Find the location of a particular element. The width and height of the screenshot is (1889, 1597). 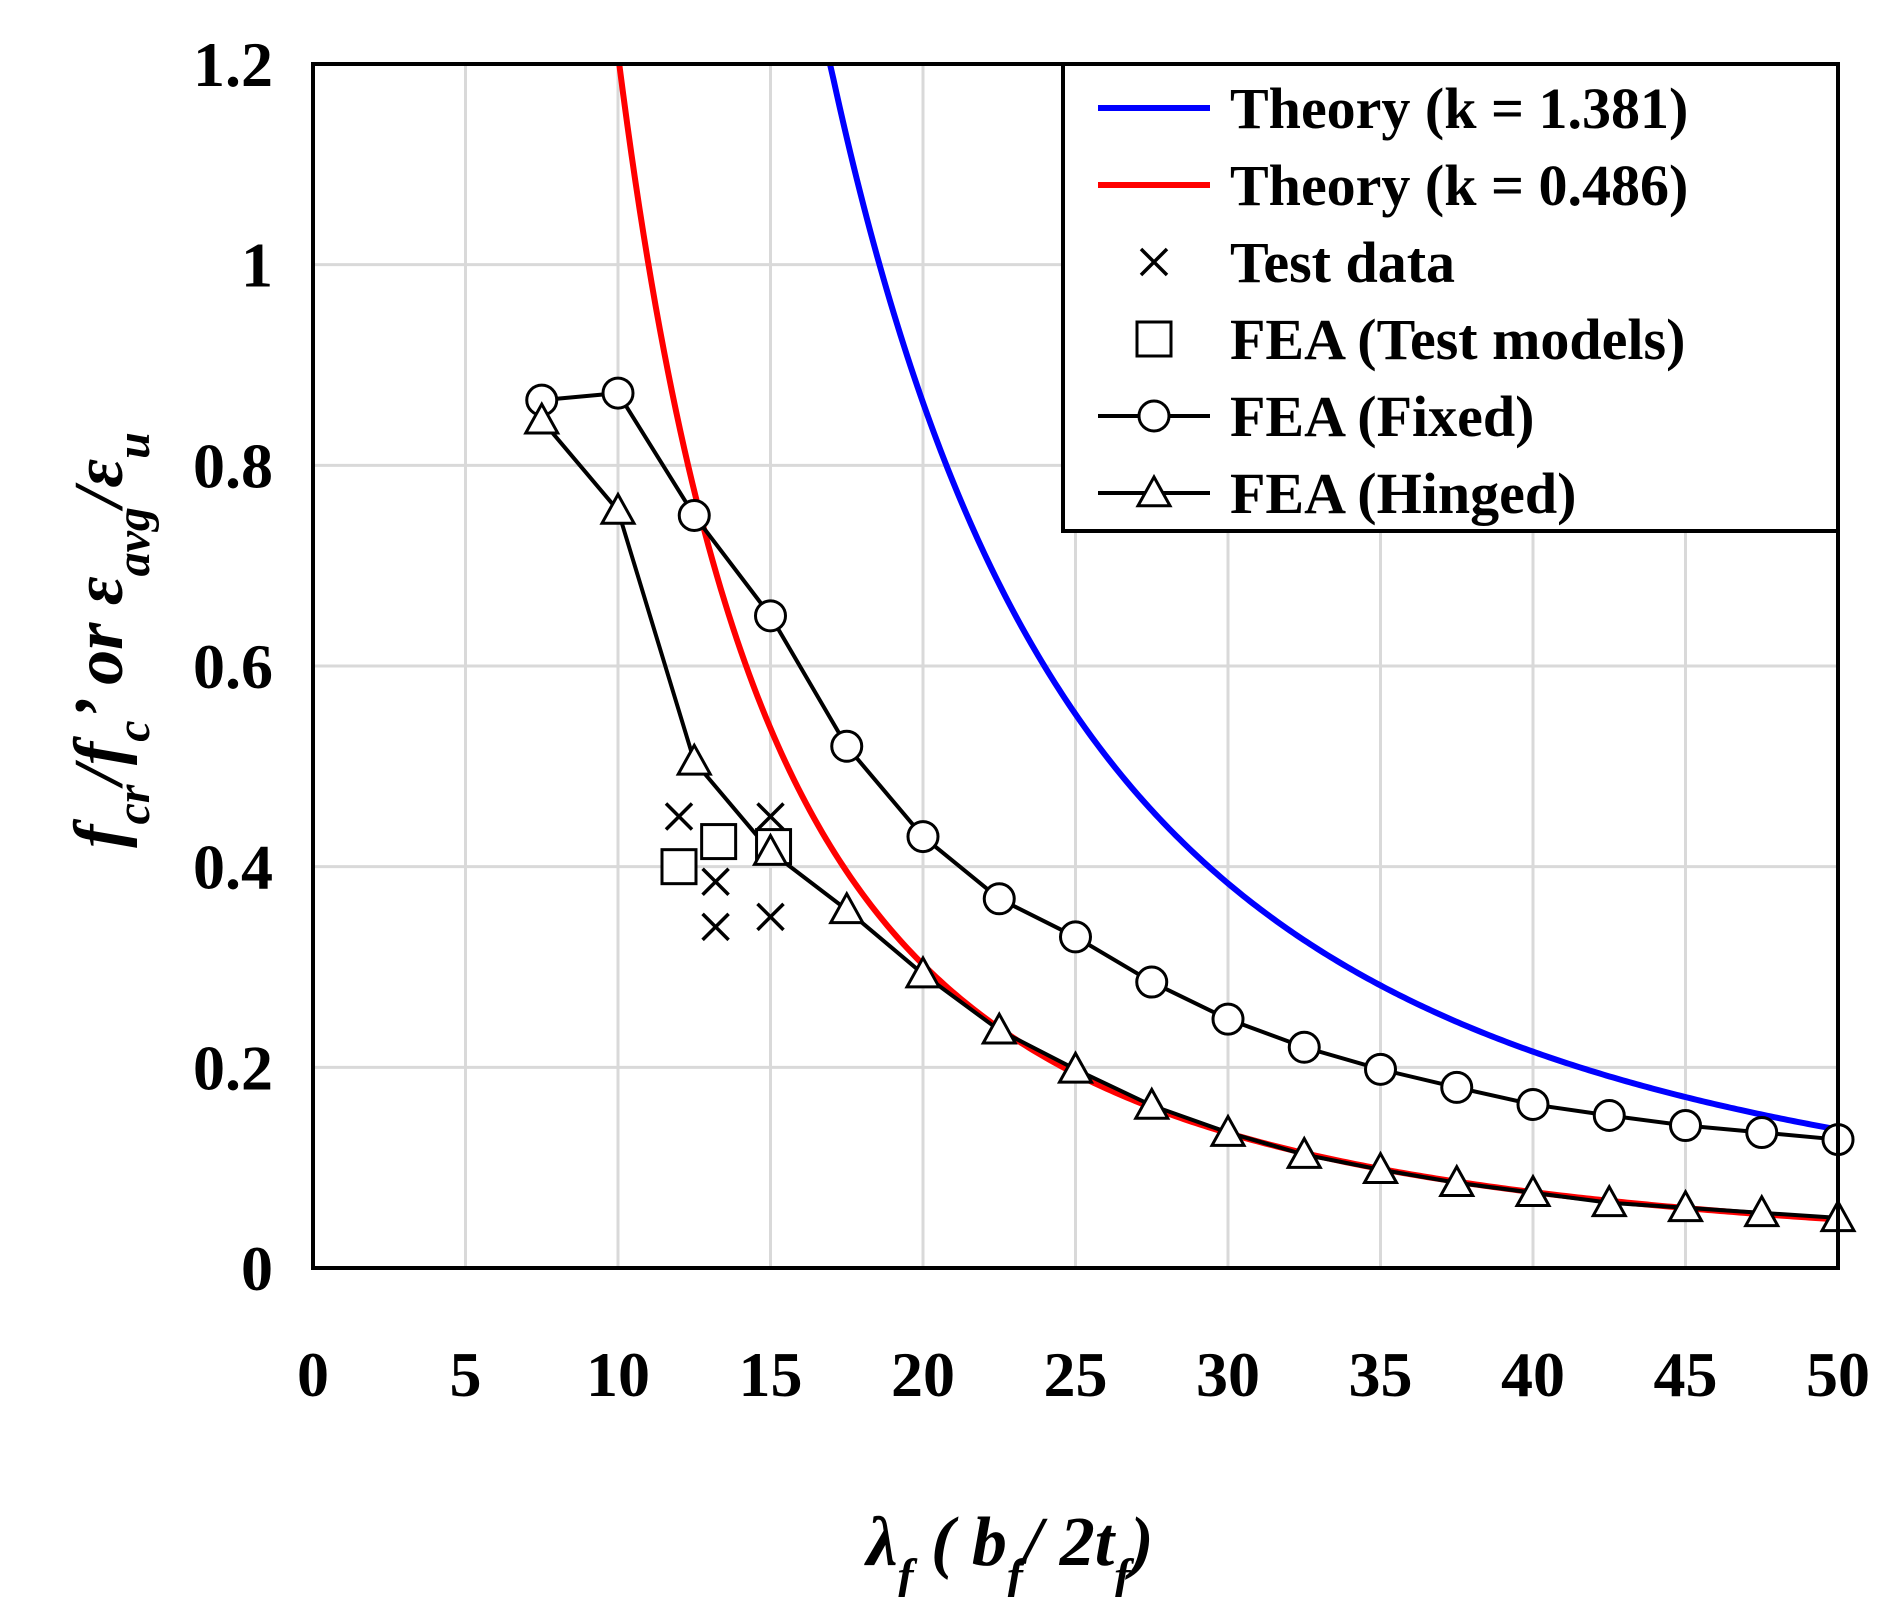

x-tick-labels: 0 5 10 15 20 25 30 35 40 45 50 is located at coordinates (1083, 1374).